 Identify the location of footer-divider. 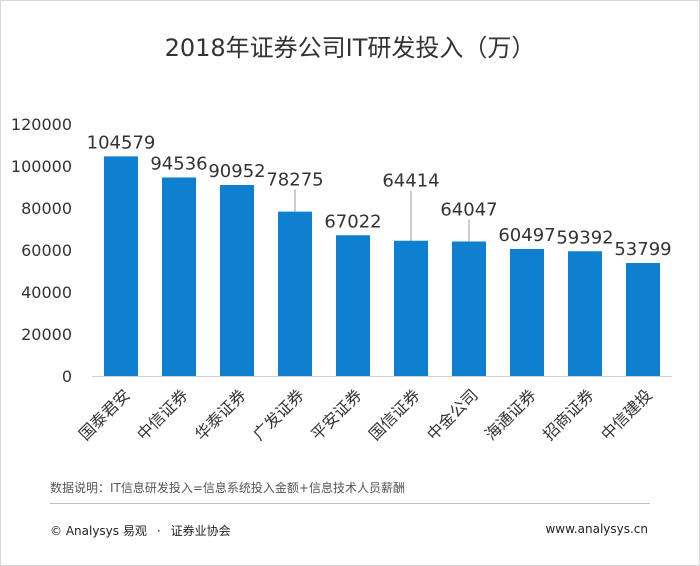
(350, 503).